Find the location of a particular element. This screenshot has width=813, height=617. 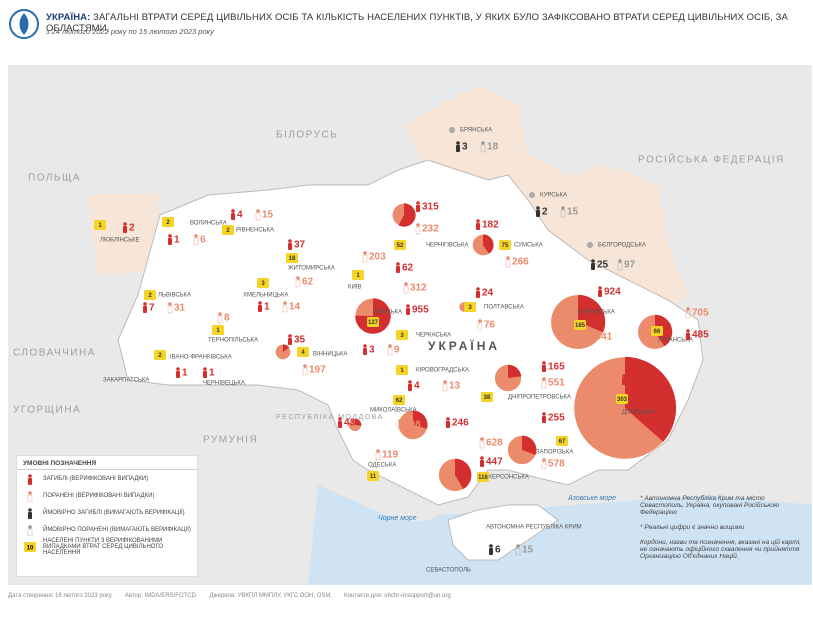

casualty-count: 578 is located at coordinates (556, 464).